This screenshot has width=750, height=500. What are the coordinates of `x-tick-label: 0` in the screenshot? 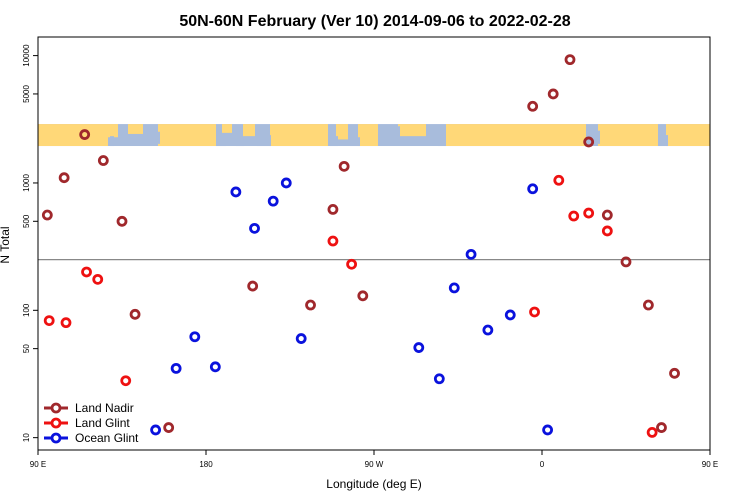 It's located at (542, 464).